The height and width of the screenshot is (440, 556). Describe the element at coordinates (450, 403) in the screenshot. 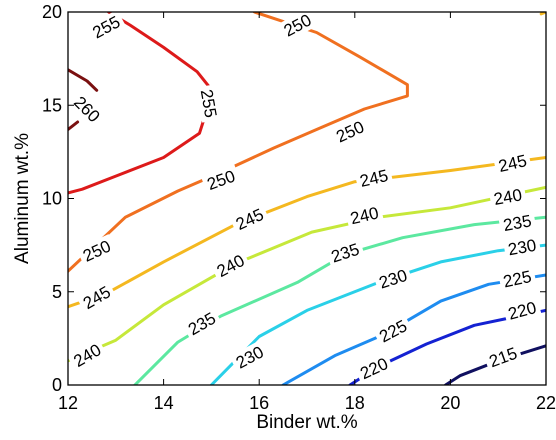

I see `x-tick-label: 20` at that location.